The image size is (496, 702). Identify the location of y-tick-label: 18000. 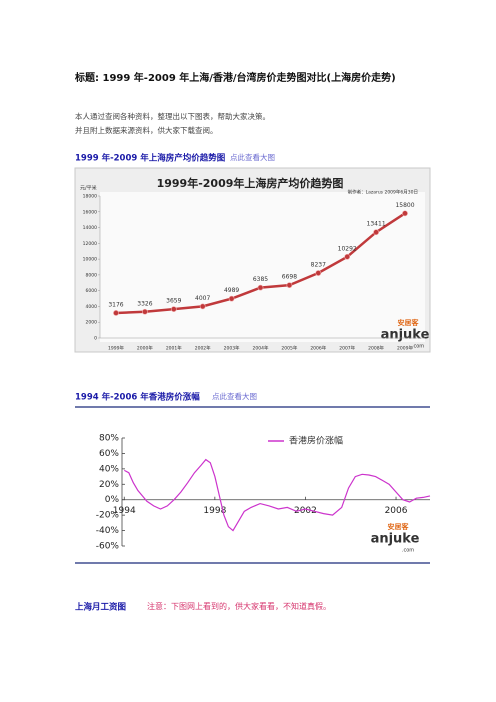
(90, 197).